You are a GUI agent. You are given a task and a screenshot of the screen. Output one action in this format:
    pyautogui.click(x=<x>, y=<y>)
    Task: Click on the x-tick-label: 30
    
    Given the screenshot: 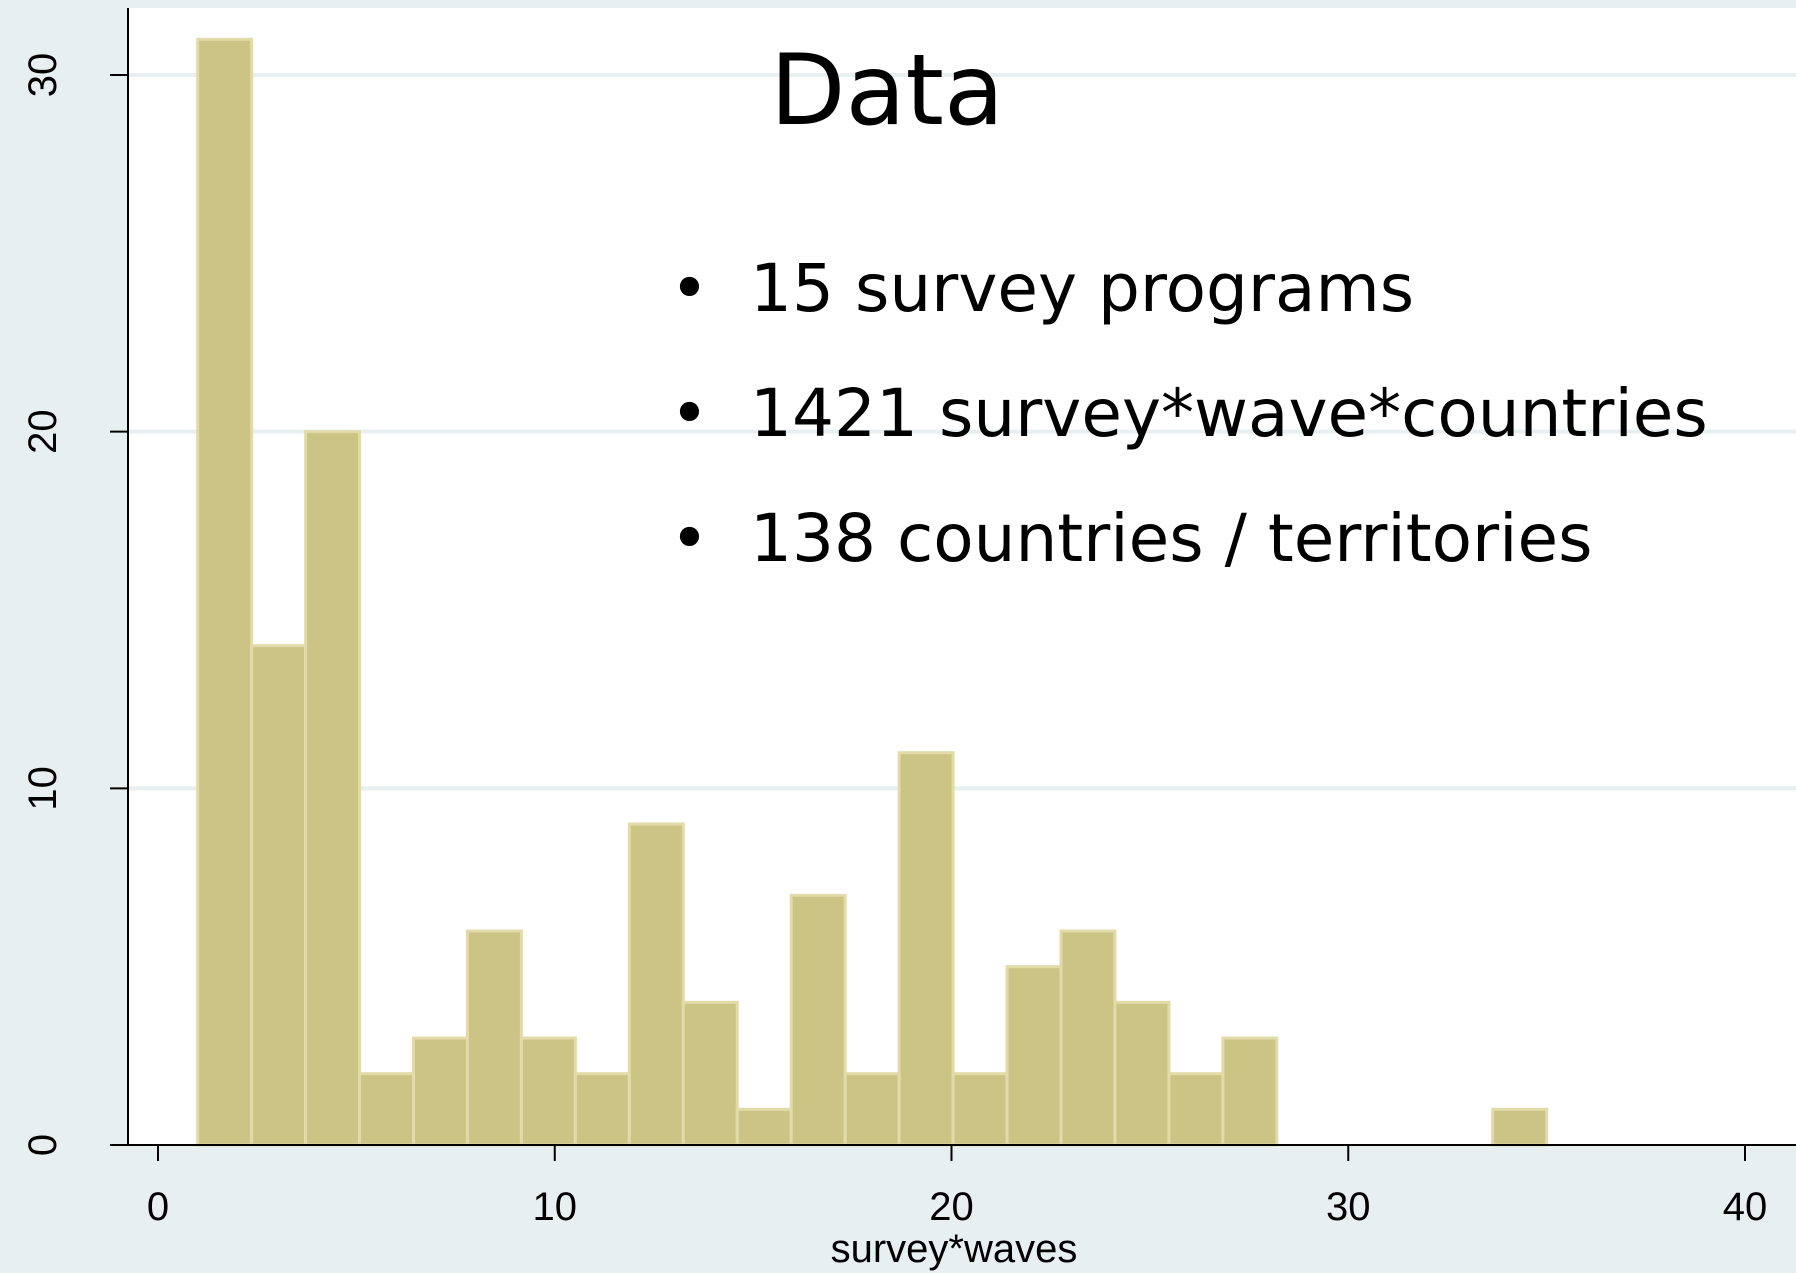 What is the action you would take?
    pyautogui.click(x=1348, y=1207)
    